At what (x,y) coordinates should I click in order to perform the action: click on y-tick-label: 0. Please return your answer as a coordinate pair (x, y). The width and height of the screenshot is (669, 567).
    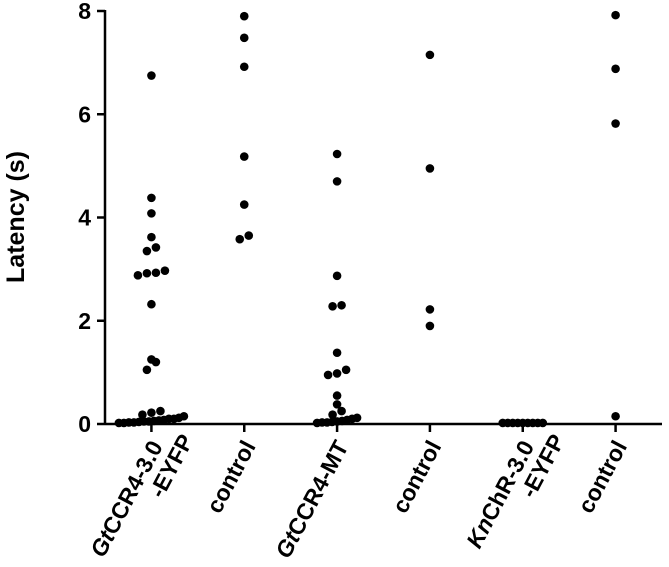
    Looking at the image, I should click on (84, 424).